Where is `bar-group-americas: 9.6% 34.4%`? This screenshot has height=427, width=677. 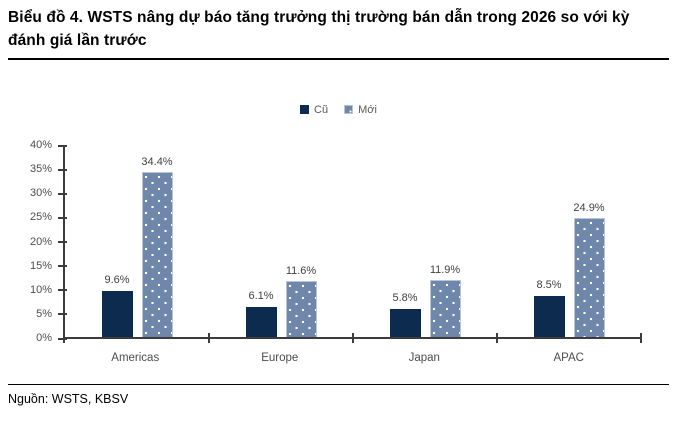
bar-group-americas: 9.6% 34.4% is located at coordinates (137, 241).